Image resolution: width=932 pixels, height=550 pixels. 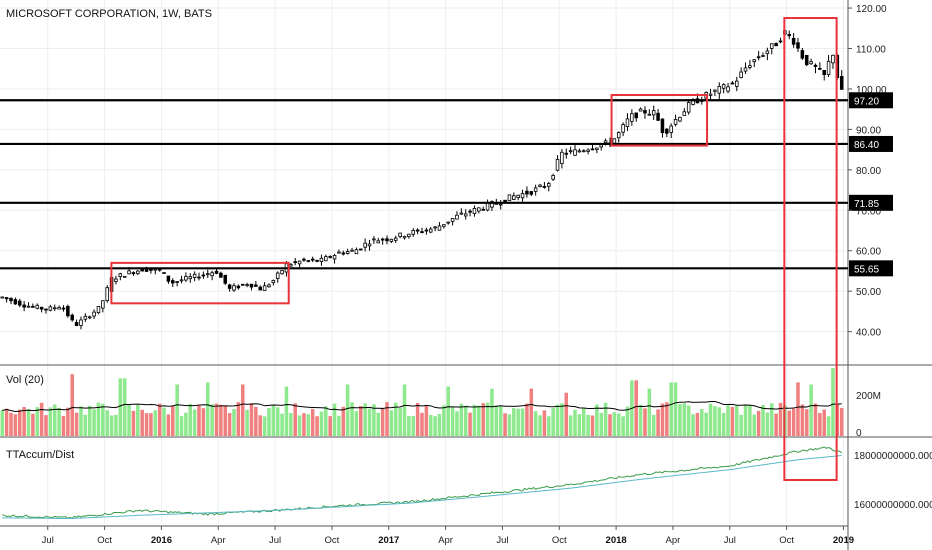 What do you see at coordinates (868, 292) in the screenshot?
I see `price-axis-tick-label: 50.00` at bounding box center [868, 292].